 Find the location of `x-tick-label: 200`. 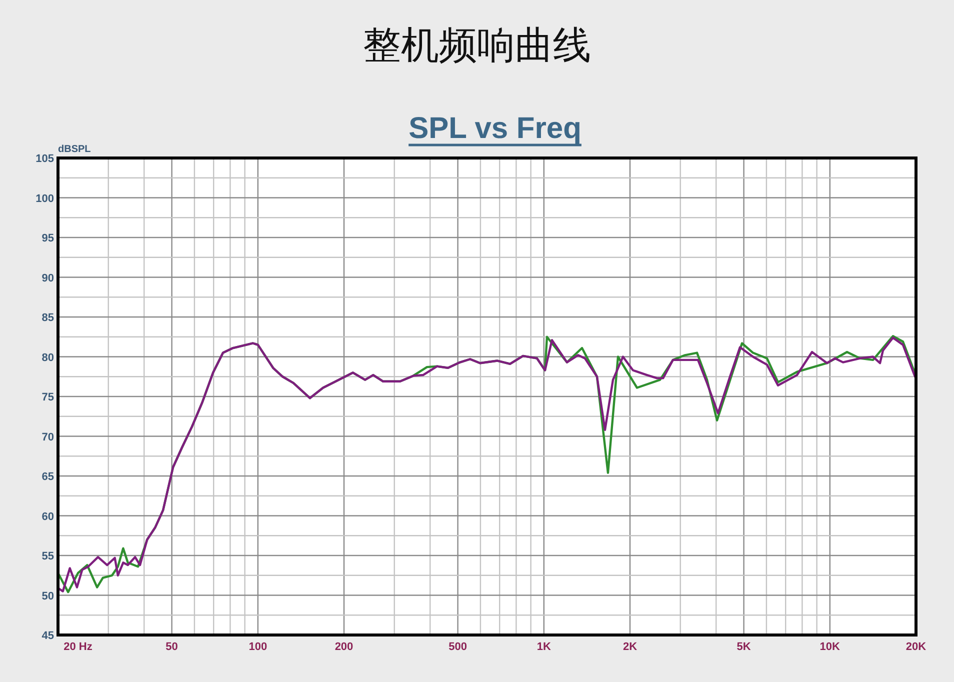

x-tick-label: 200 is located at coordinates (344, 647).